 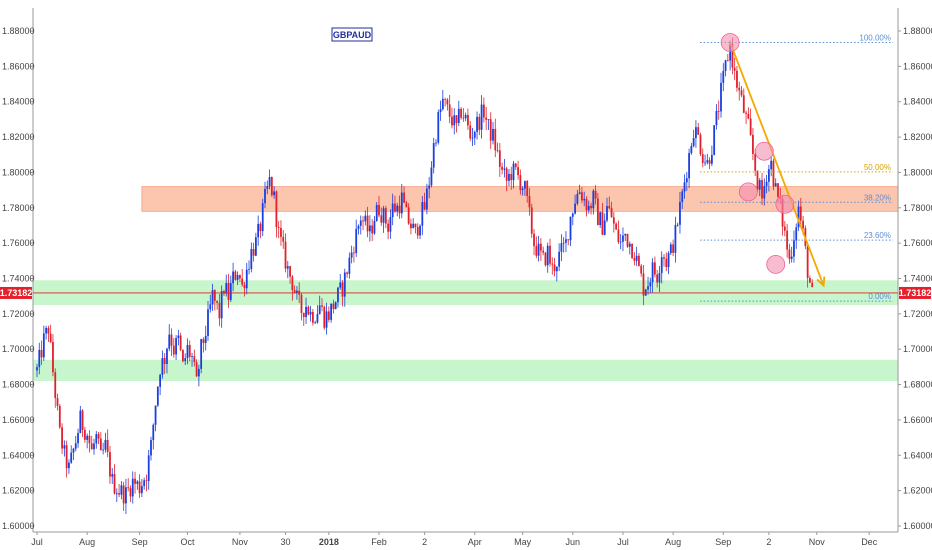 I want to click on x-tick-label: Jul, so click(x=623, y=542).